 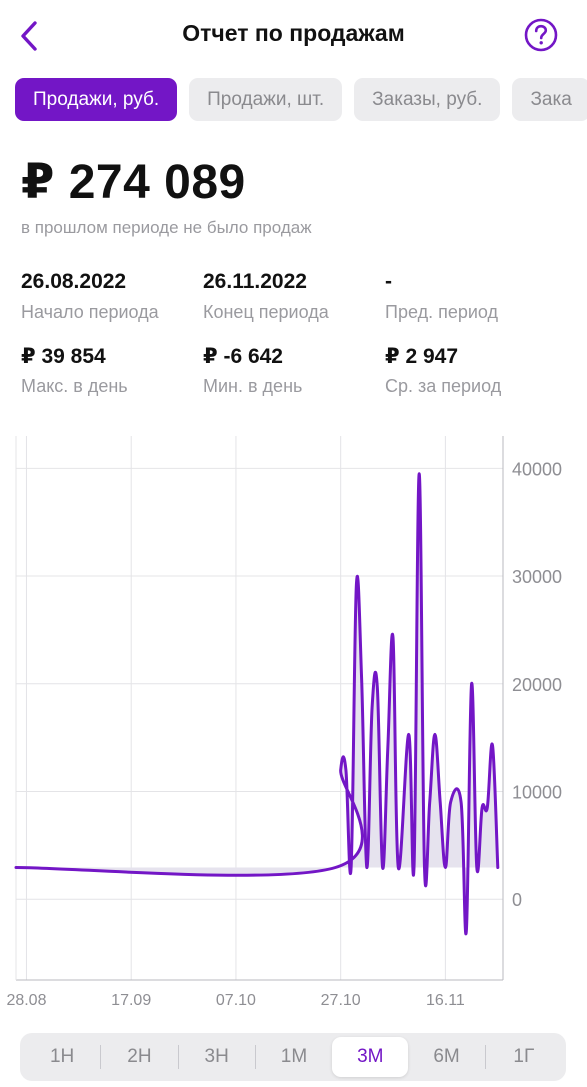 What do you see at coordinates (26, 1000) in the screenshot?
I see `x-tick-label: 28.08` at bounding box center [26, 1000].